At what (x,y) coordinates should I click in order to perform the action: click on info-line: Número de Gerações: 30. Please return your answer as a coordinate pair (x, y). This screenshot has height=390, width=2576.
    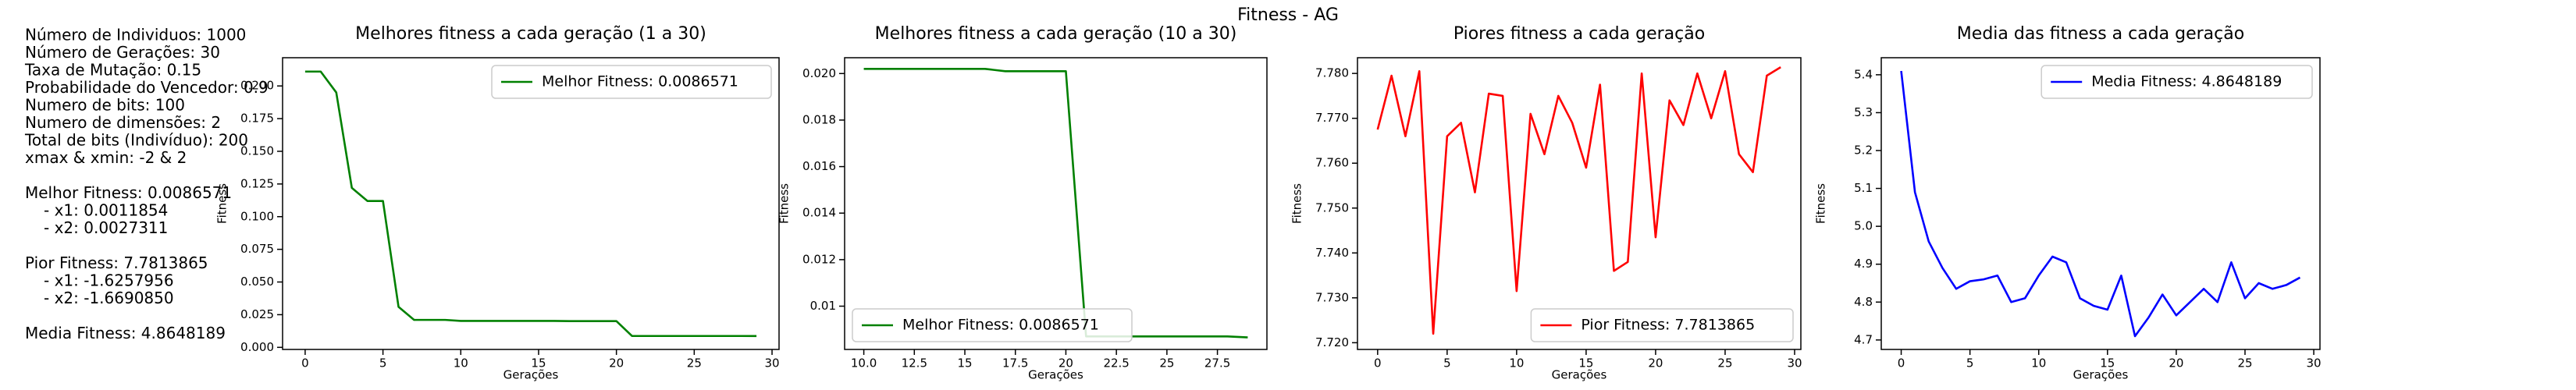
    Looking at the image, I should click on (122, 52).